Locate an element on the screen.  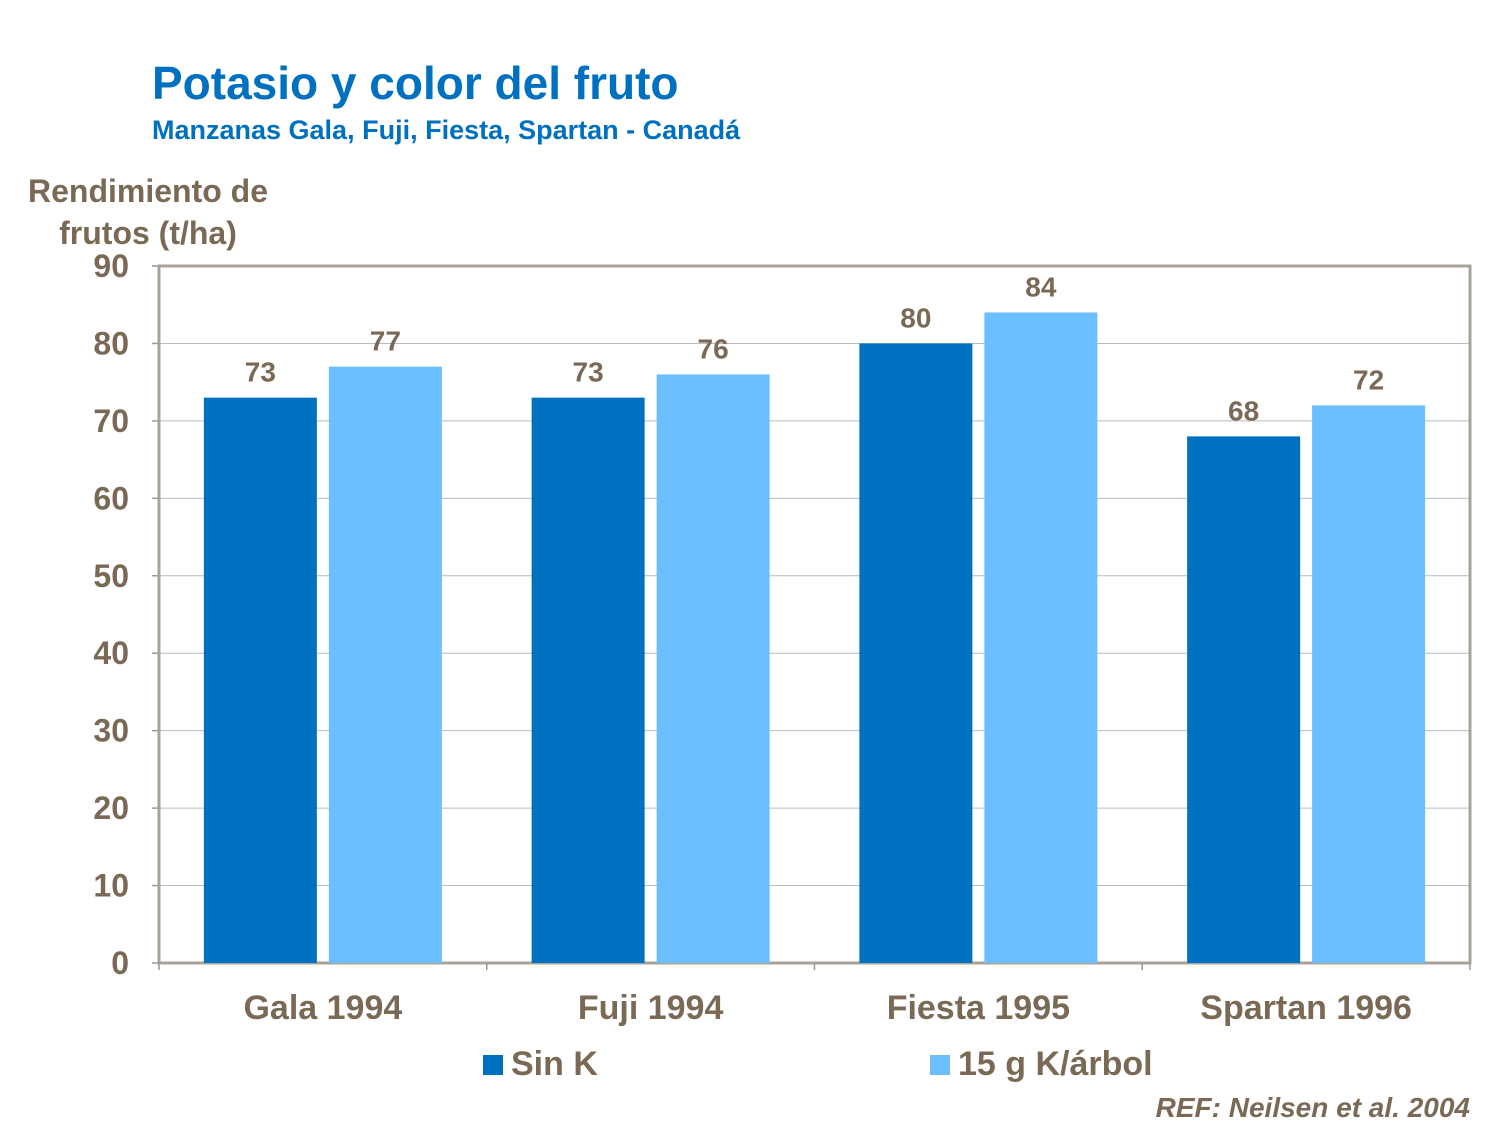
y-tick-label: 60 is located at coordinates (111, 498).